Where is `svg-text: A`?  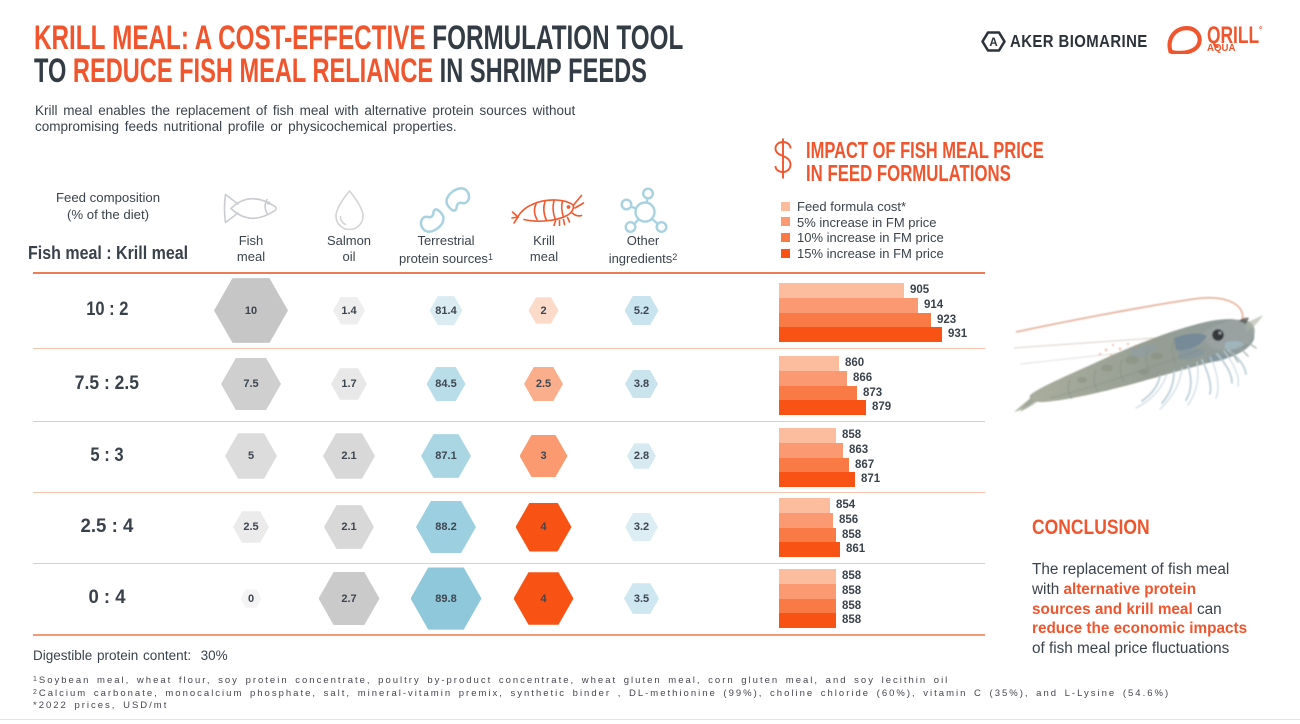
svg-text: A is located at coordinates (993, 43).